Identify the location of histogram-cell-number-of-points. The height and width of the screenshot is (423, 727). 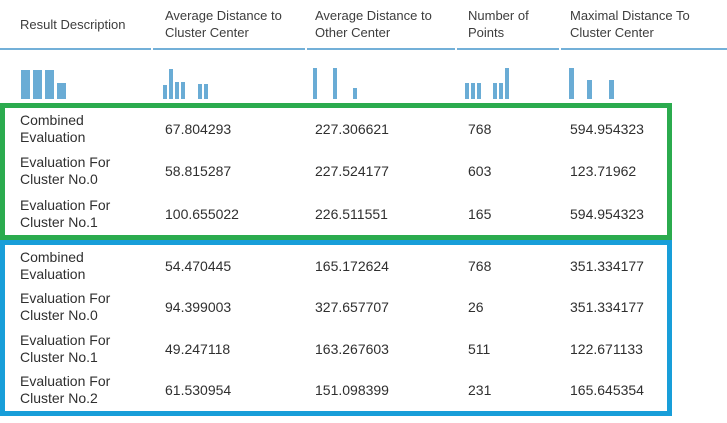
(509, 76).